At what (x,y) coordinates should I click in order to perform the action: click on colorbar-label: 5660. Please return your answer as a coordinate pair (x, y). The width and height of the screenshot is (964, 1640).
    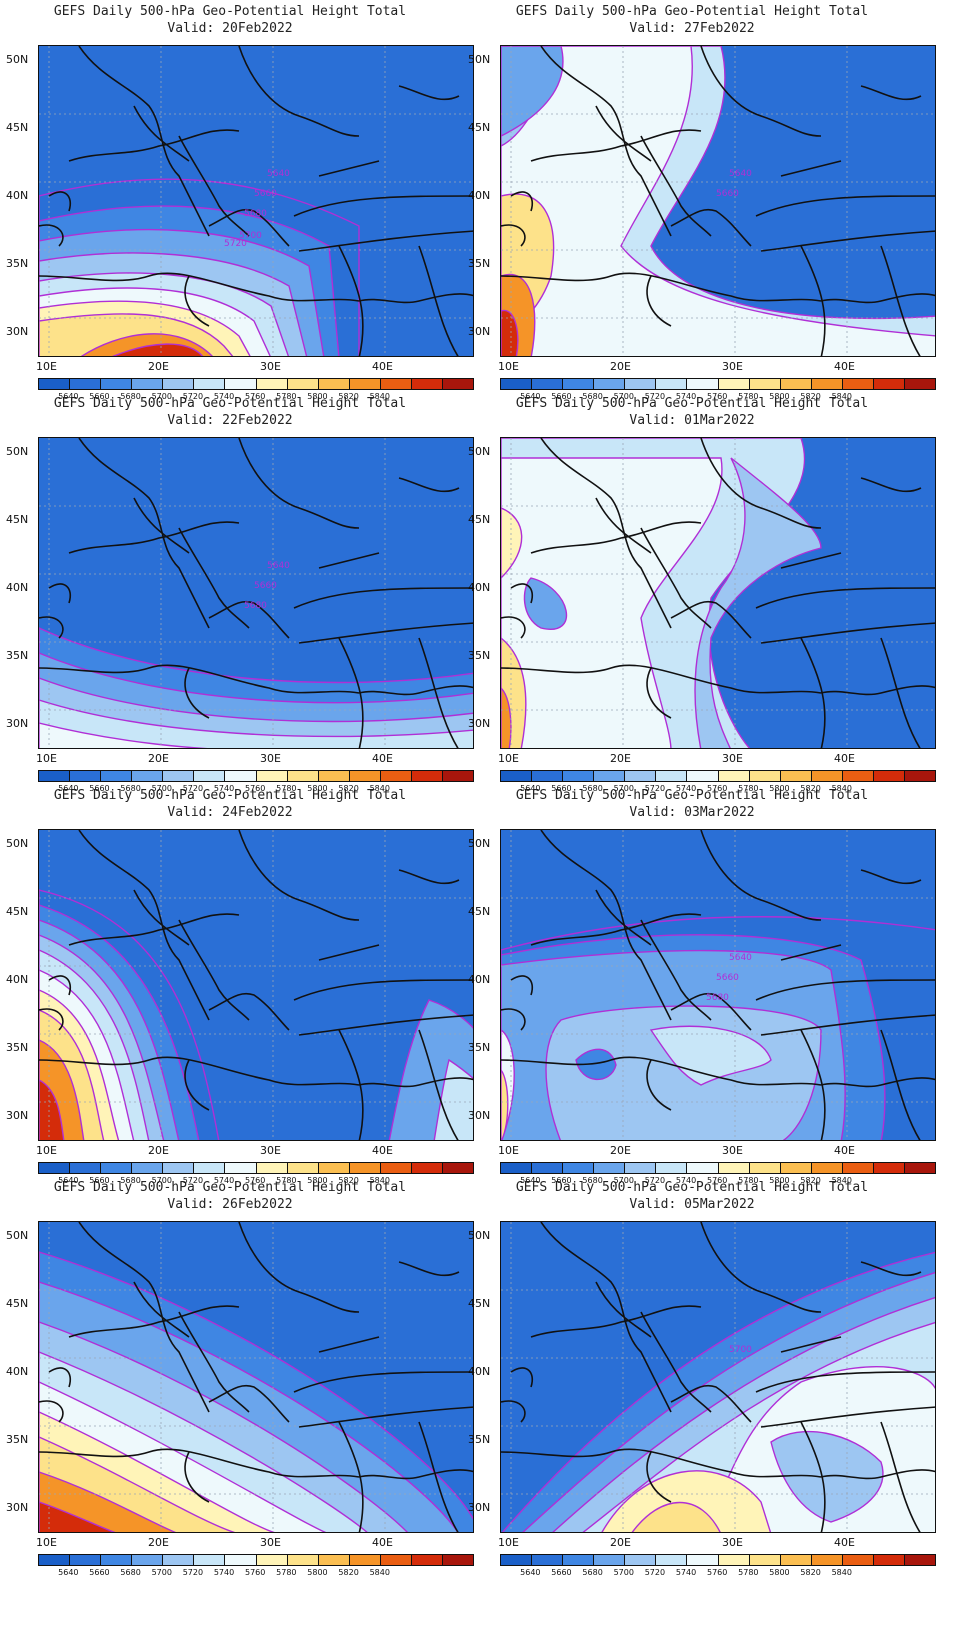
    Looking at the image, I should click on (99, 788).